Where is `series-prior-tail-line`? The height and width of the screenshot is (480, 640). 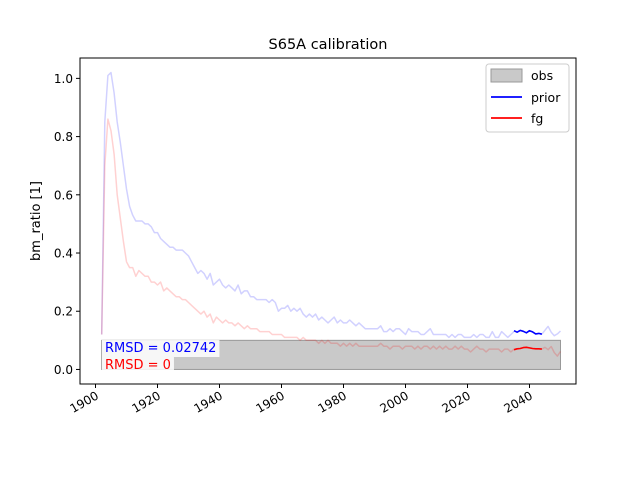
series-prior-tail-line is located at coordinates (551, 331).